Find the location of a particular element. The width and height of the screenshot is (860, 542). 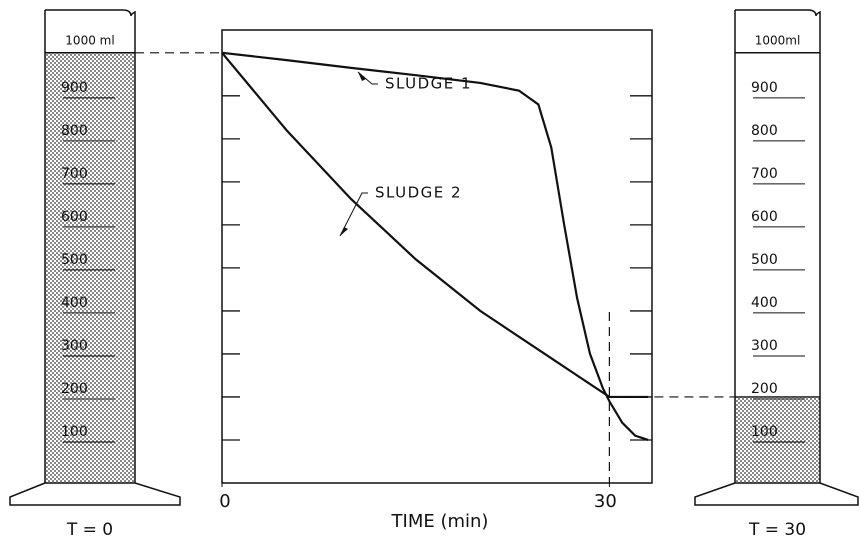

series-annotation: SLUDGE 1 is located at coordinates (428, 84).